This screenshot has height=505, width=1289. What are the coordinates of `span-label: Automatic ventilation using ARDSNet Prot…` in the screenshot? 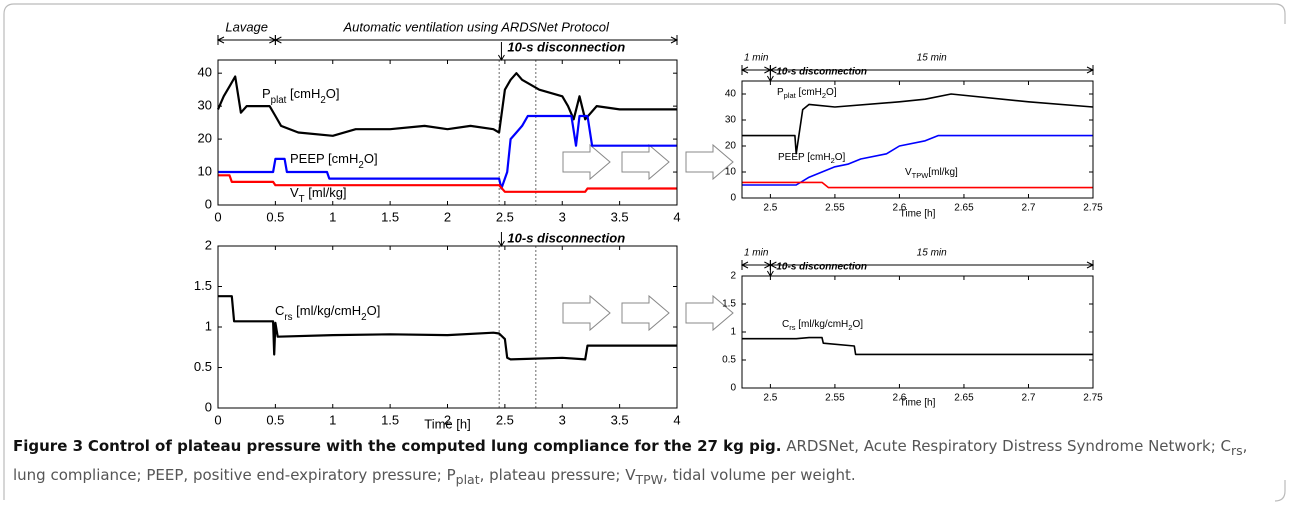 It's located at (476, 26).